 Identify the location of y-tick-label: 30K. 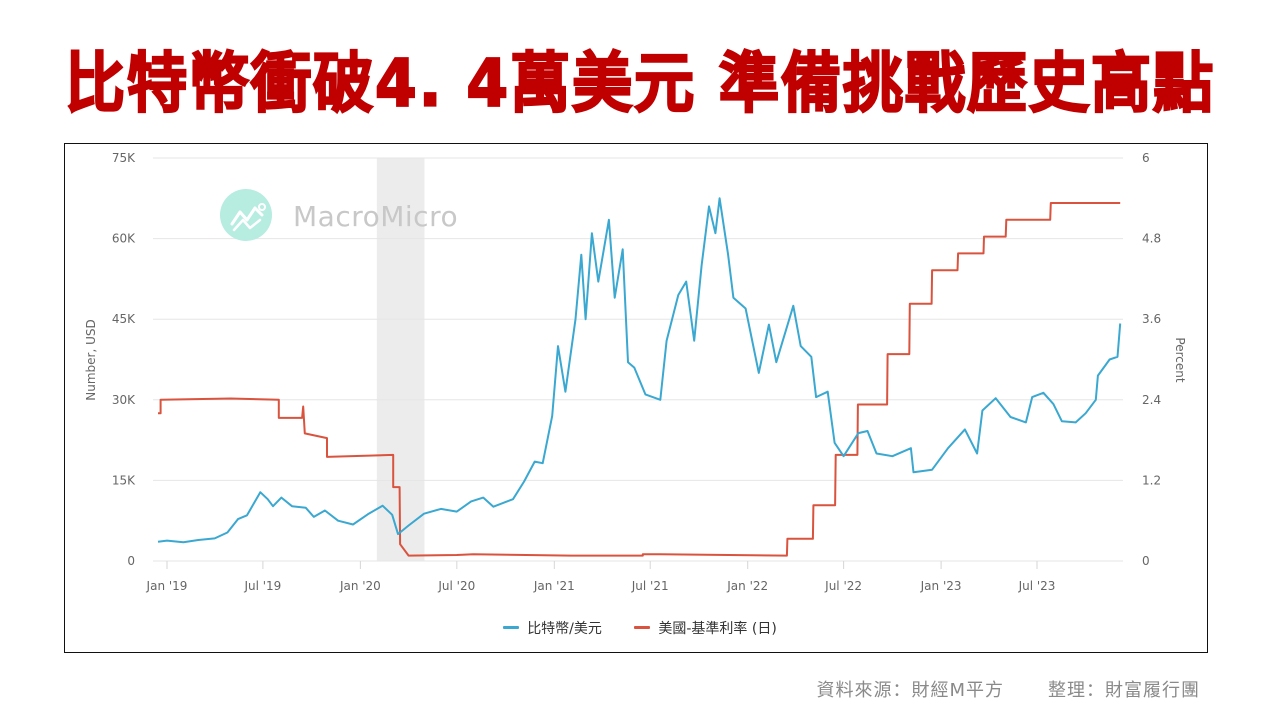
(124, 400).